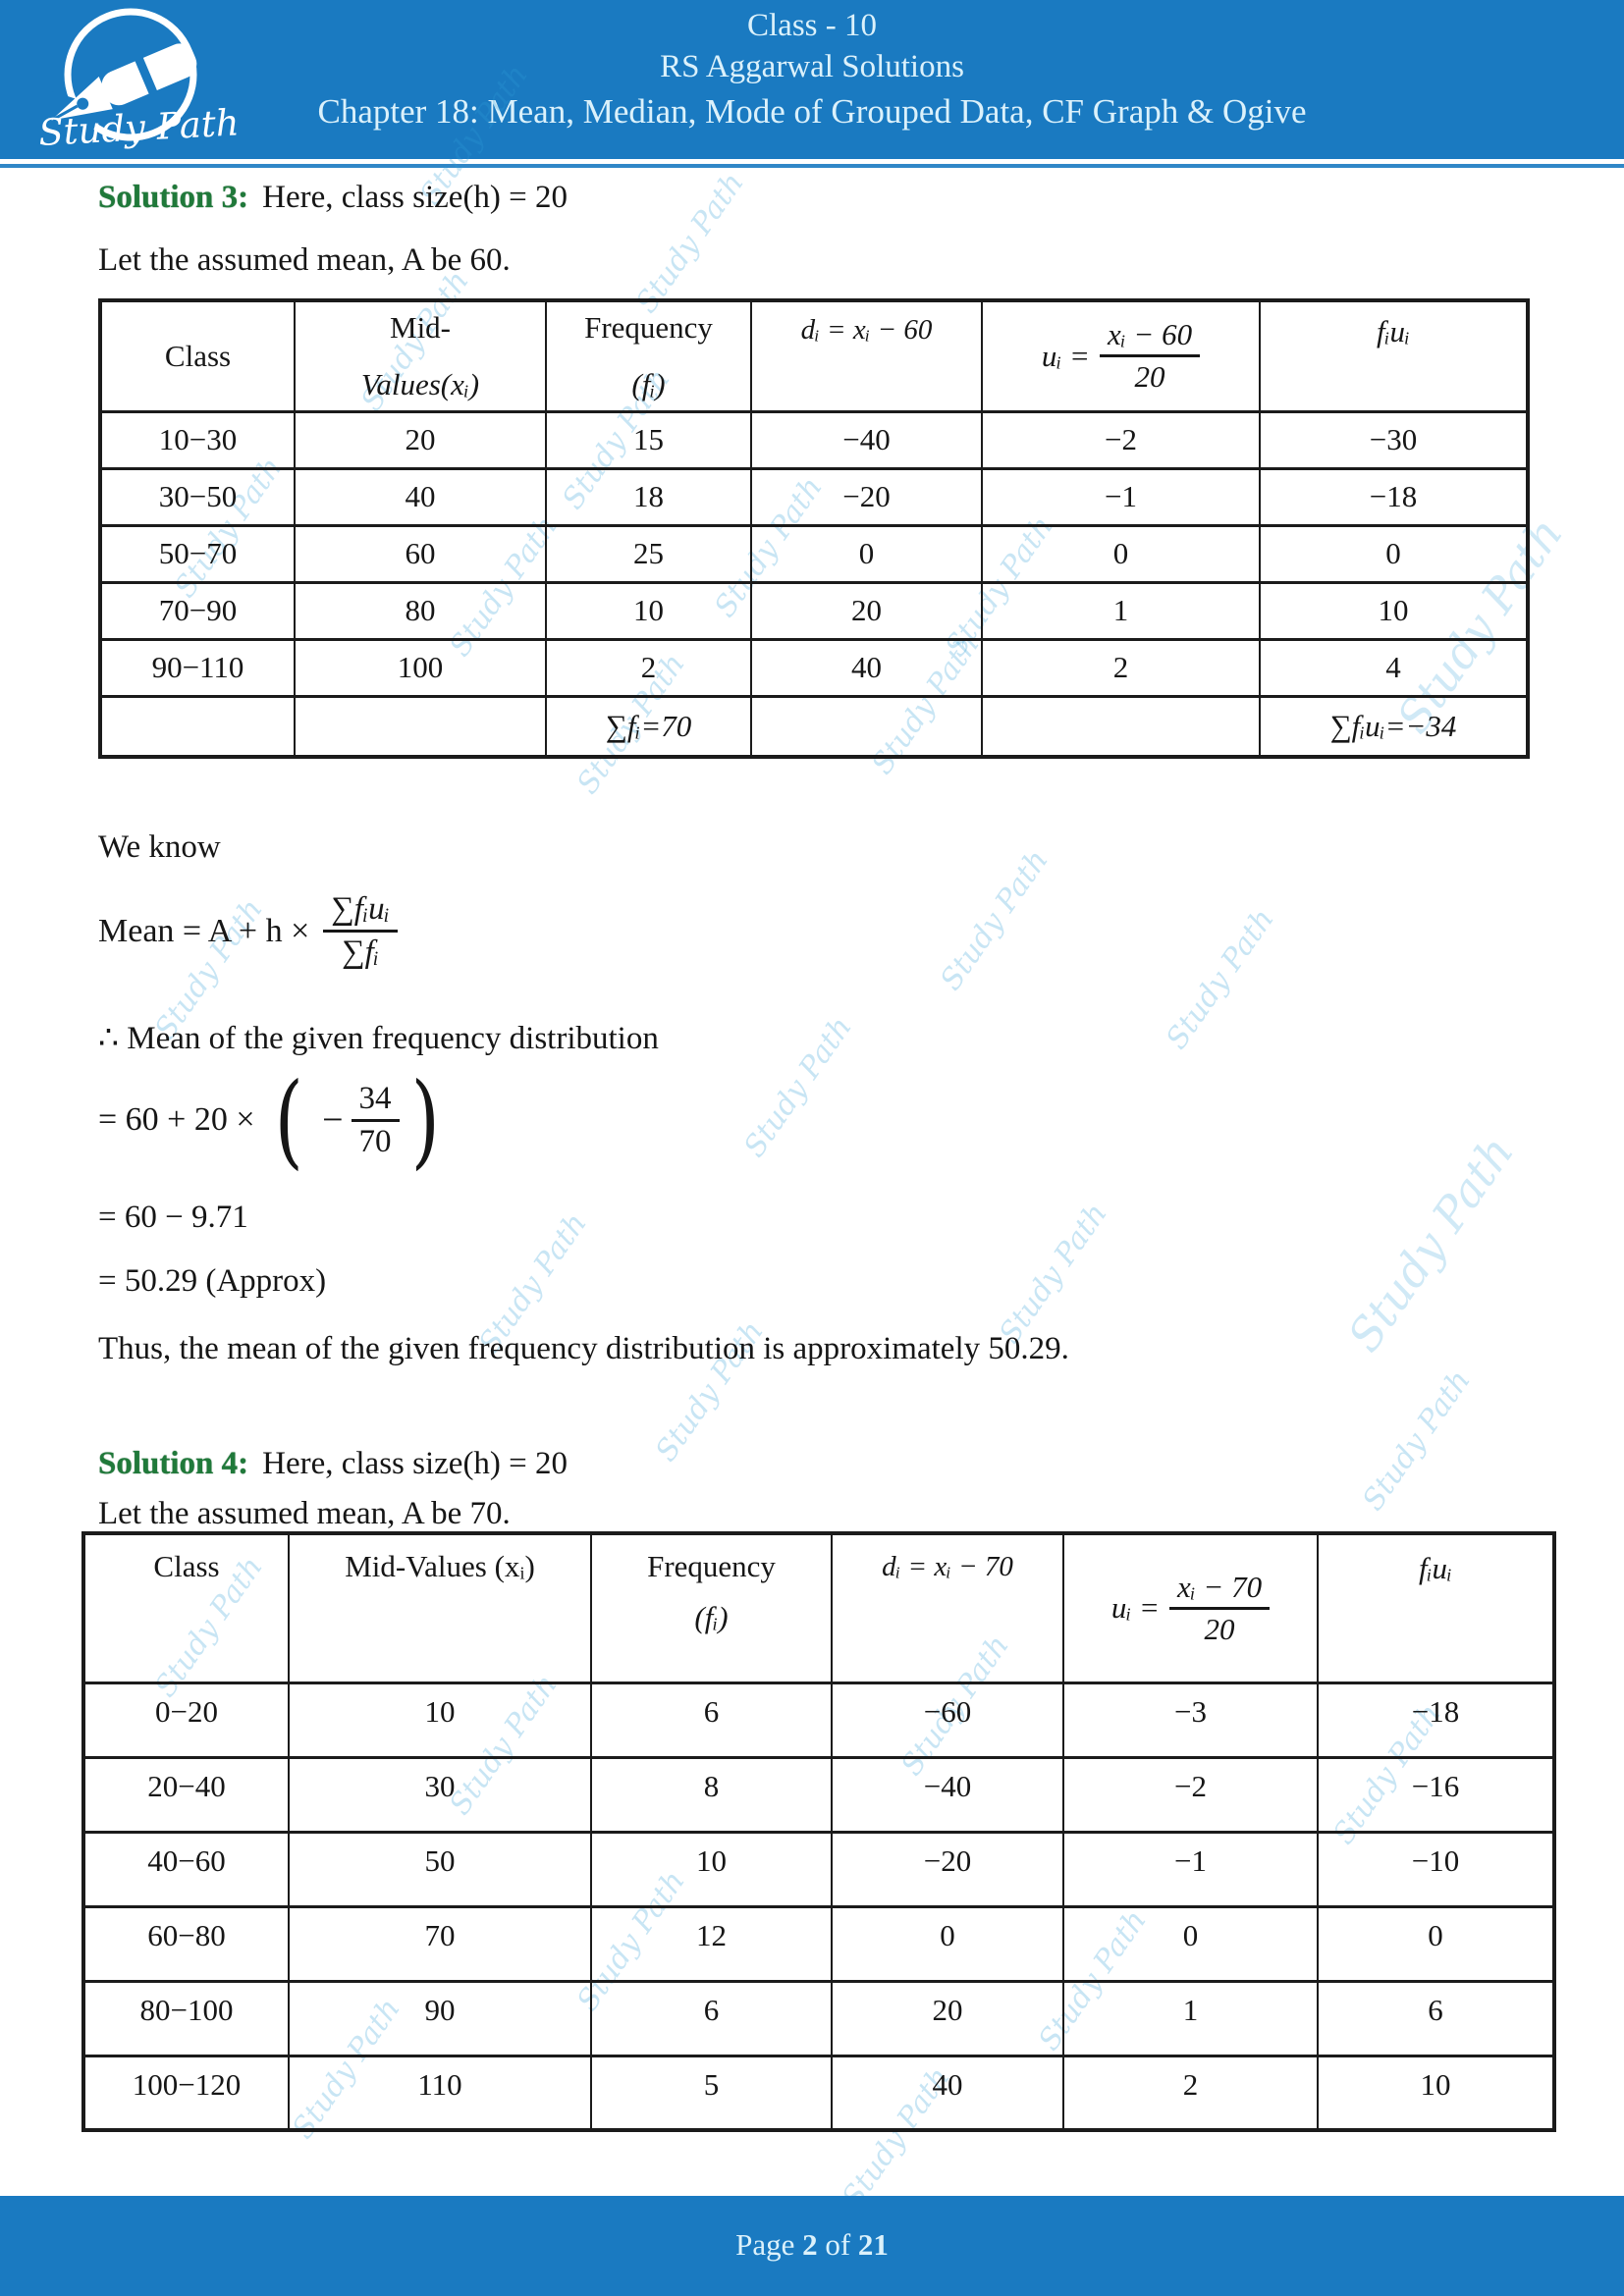 This screenshot has width=1624, height=2296. I want to click on table-row: 0−20 10 6 −60 −3 −18, so click(818, 1720).